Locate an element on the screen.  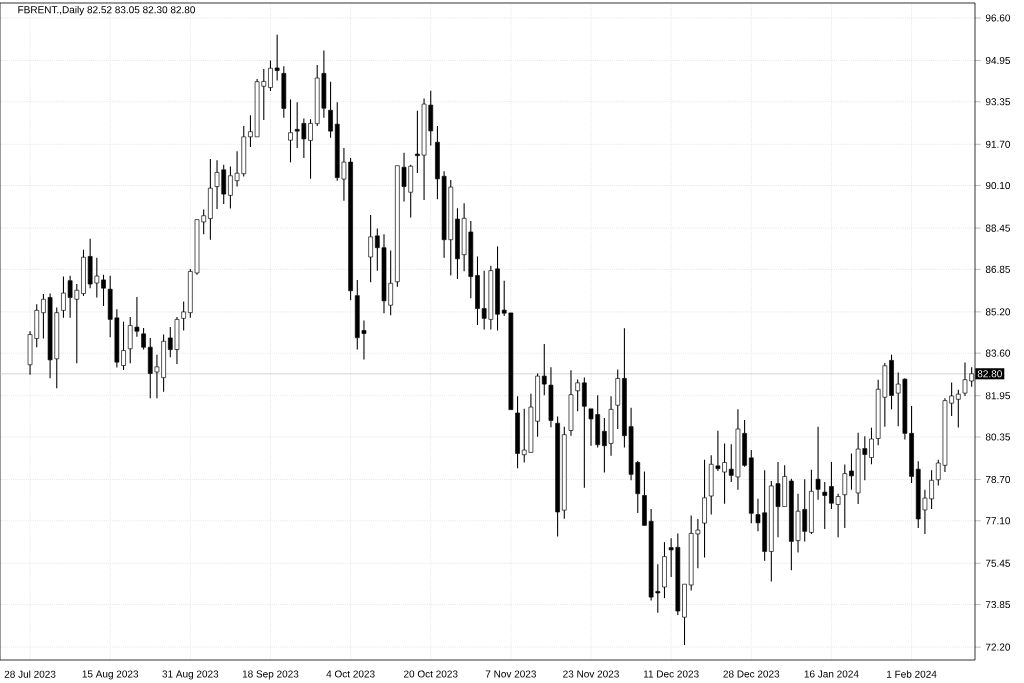
y-tick-label: 91.70 is located at coordinates (998, 144).